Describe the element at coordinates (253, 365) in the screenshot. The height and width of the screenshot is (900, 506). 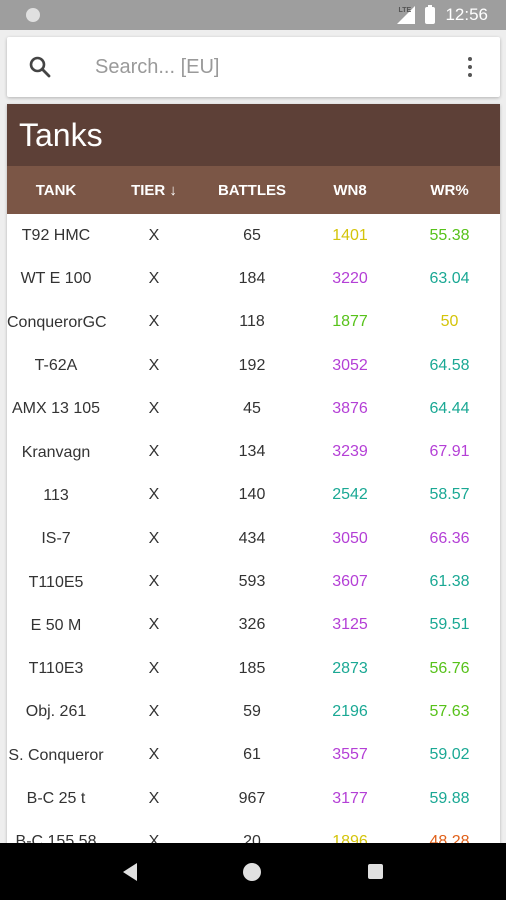
I see `table-row: T-62A X 192 3052 64.58` at that location.